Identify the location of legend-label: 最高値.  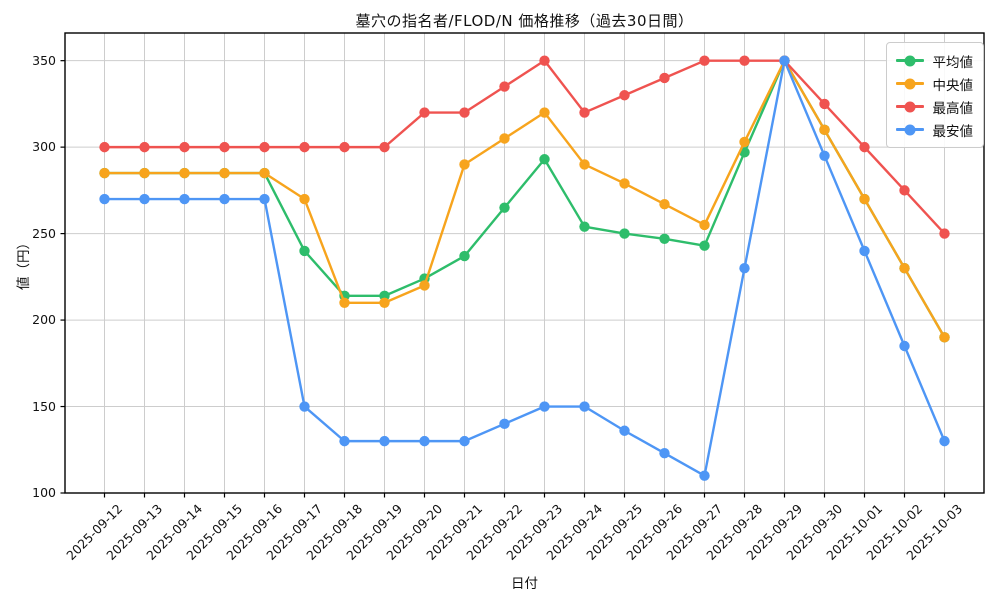
(953, 108).